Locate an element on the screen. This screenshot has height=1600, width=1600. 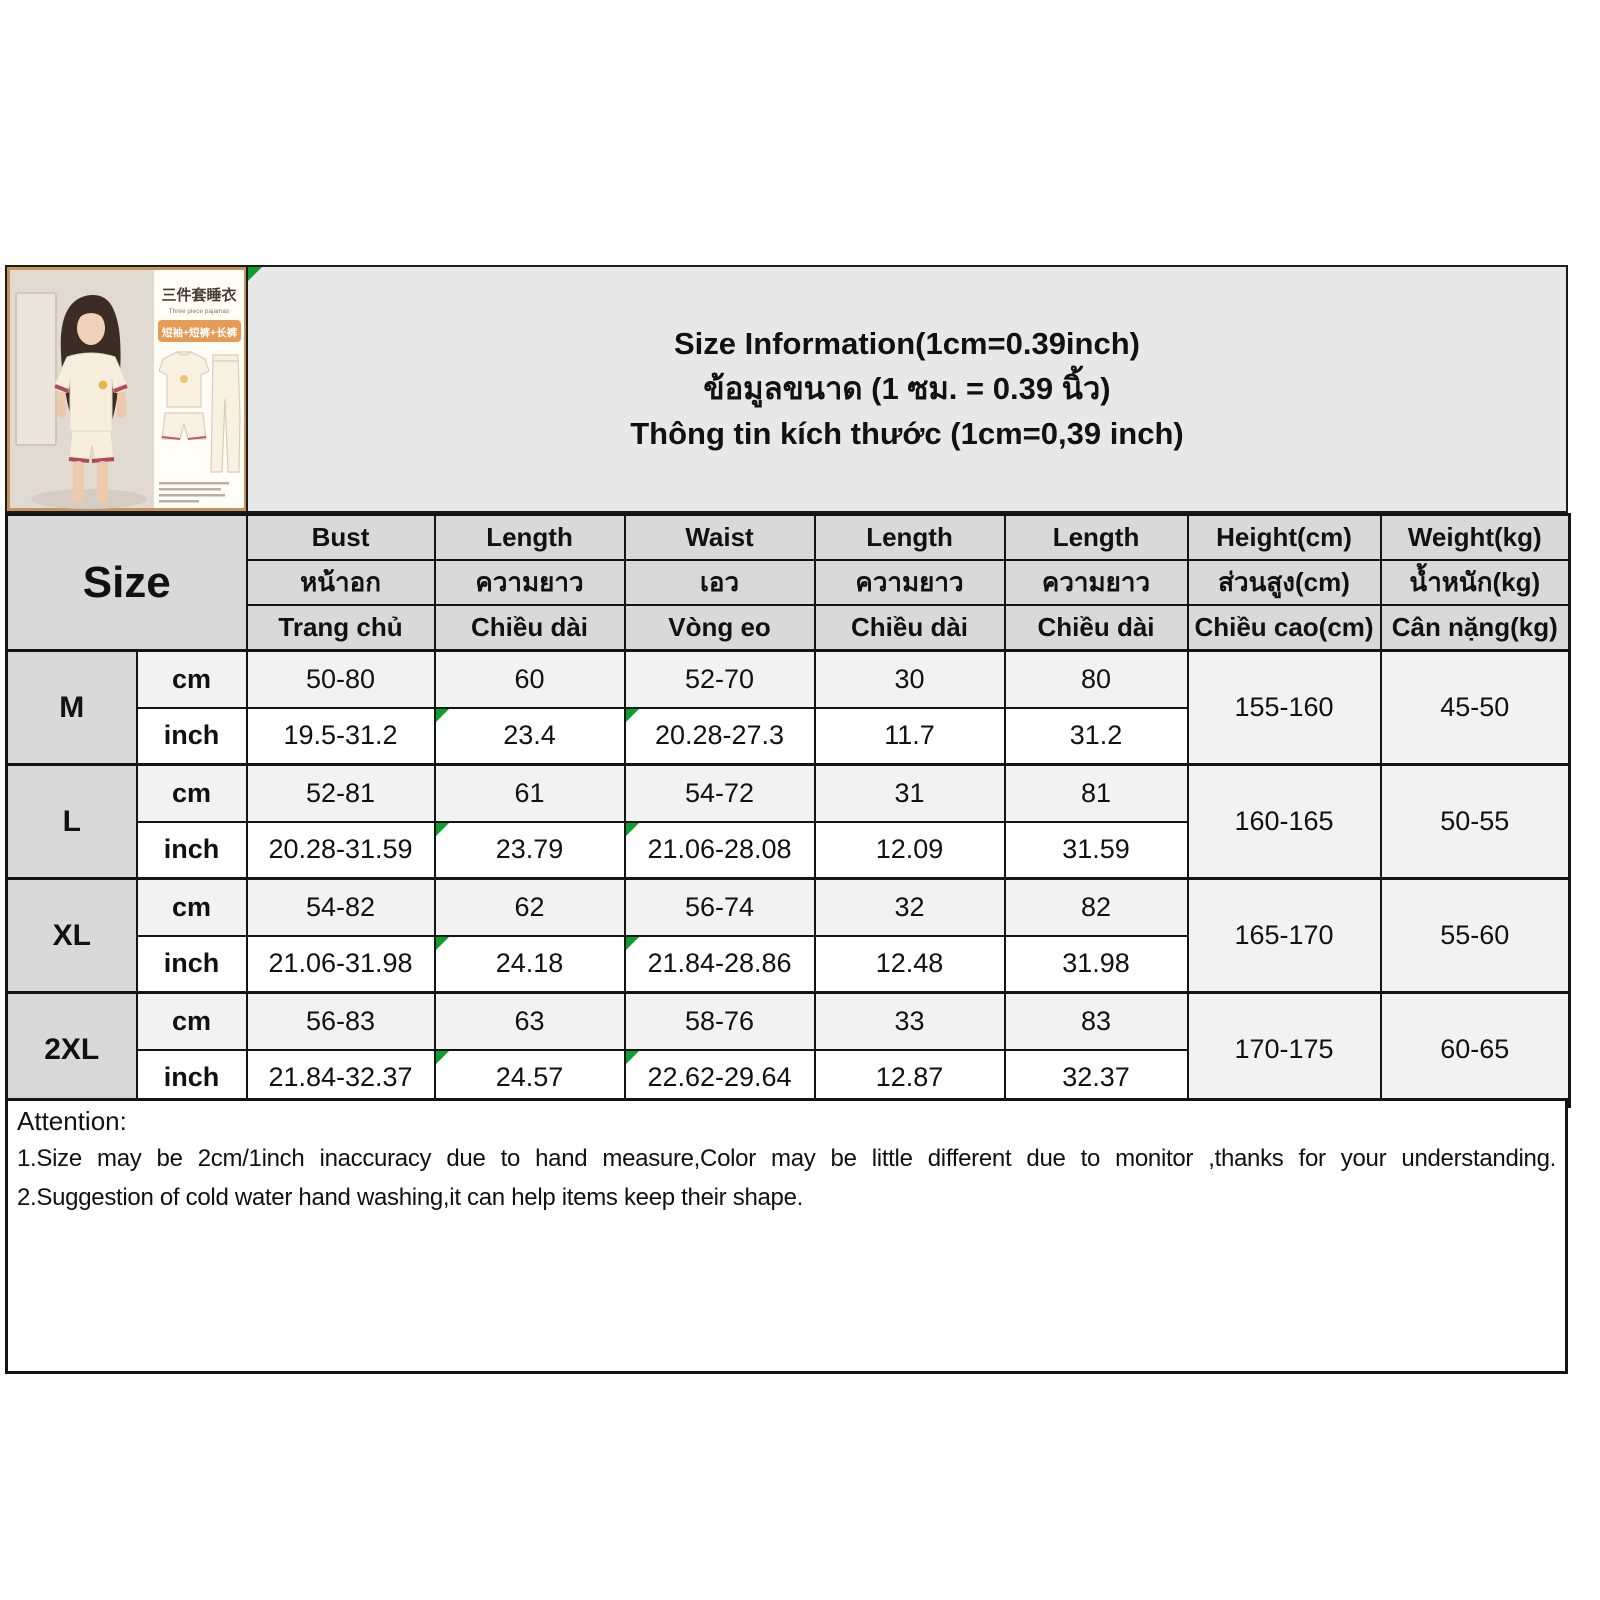
cell-m-height: 155-160 is located at coordinates (1284, 707).